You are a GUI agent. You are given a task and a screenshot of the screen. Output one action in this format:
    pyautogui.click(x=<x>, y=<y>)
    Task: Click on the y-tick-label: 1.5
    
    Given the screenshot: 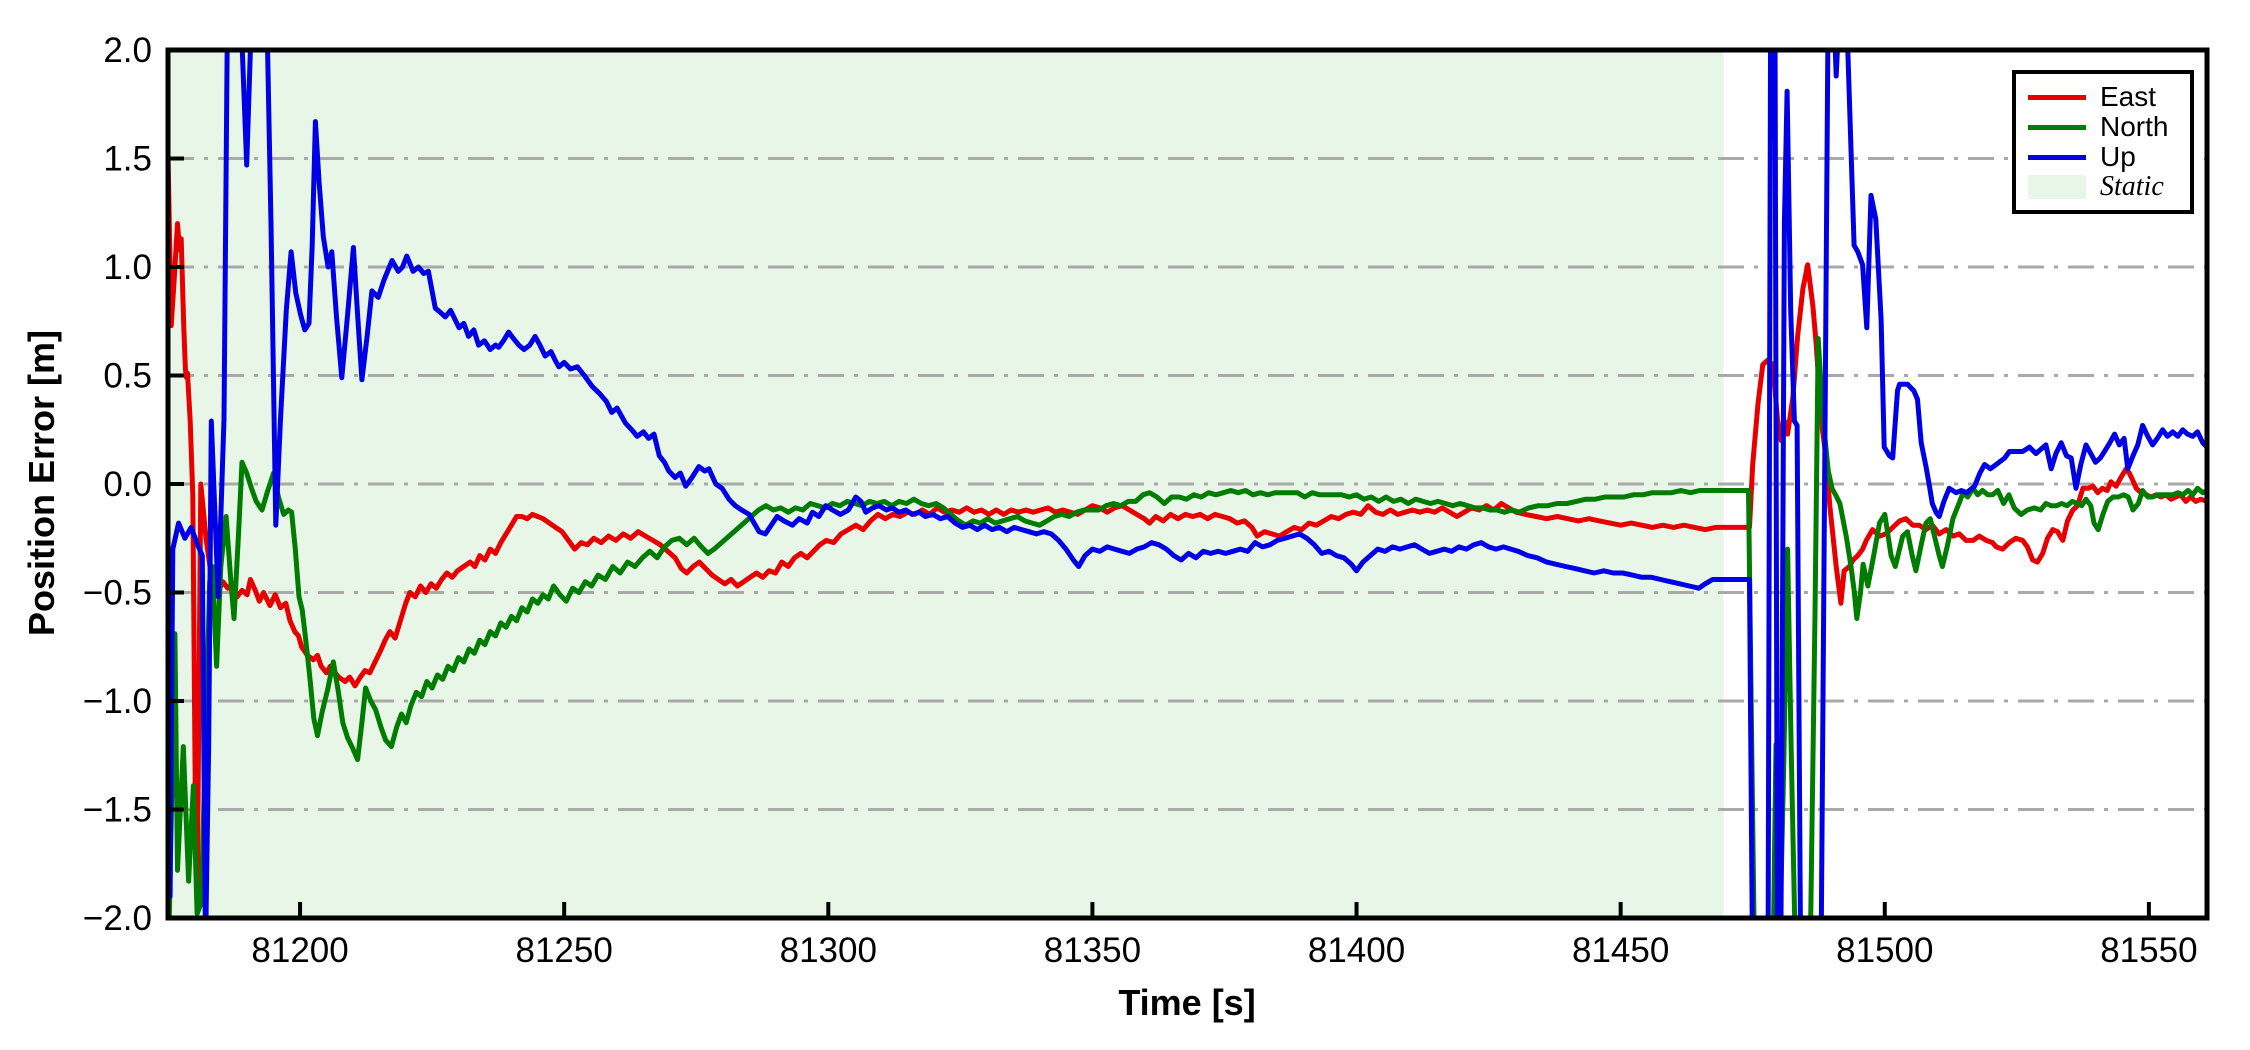 What is the action you would take?
    pyautogui.click(x=127, y=159)
    